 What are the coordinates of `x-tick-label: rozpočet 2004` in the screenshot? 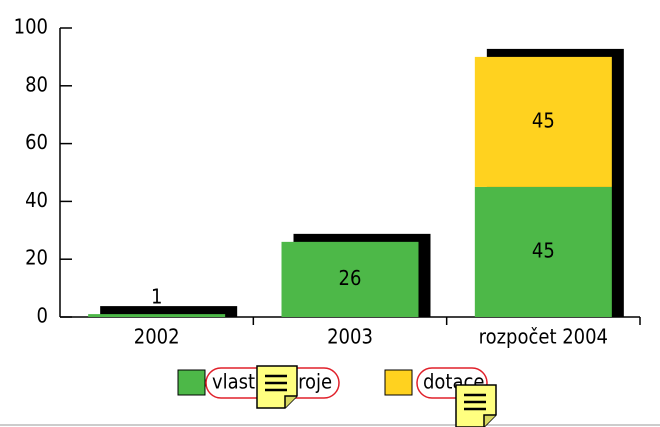 It's located at (543, 337).